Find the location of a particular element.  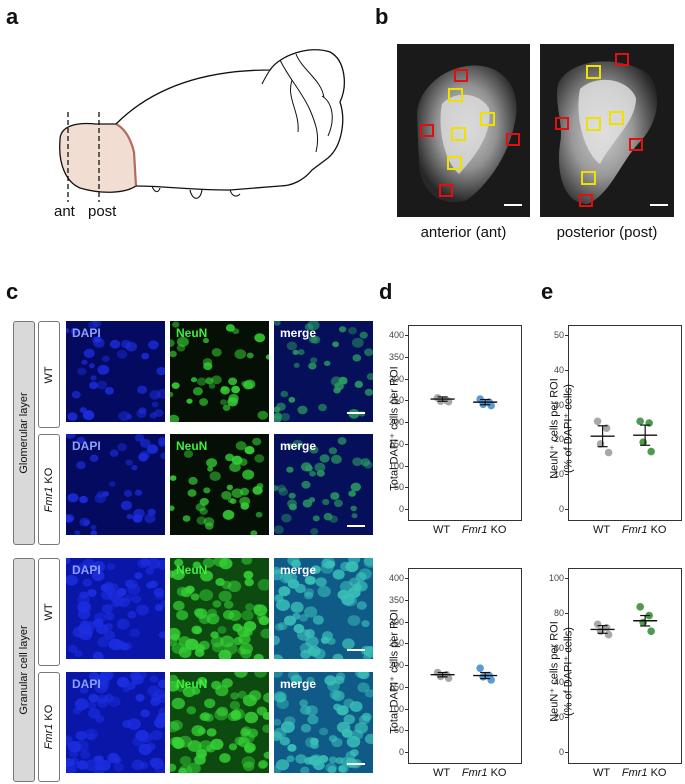

olfactory-bulb is located at coordinates (98, 157).